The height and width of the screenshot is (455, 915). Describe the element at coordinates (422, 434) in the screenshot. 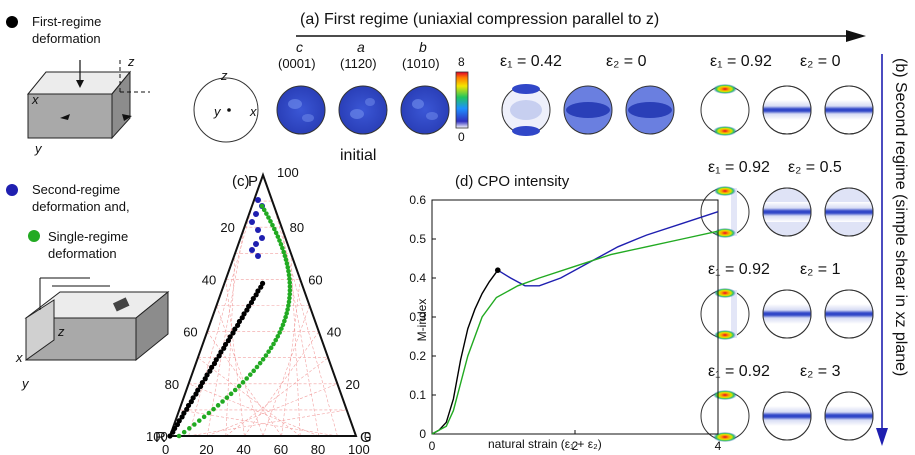

I see `y-tick-label: 0` at that location.